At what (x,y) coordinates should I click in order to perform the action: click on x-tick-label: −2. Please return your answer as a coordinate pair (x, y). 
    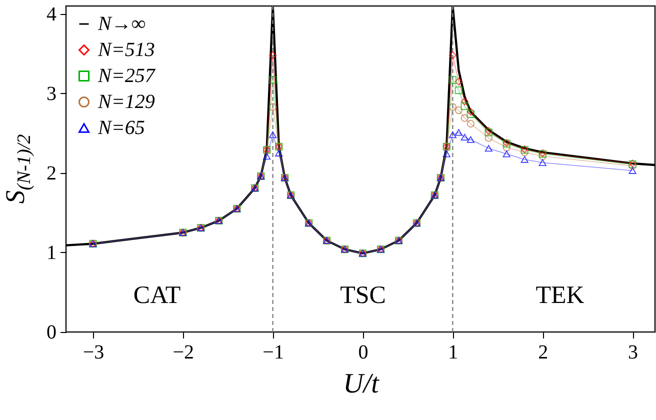
    Looking at the image, I should click on (183, 353).